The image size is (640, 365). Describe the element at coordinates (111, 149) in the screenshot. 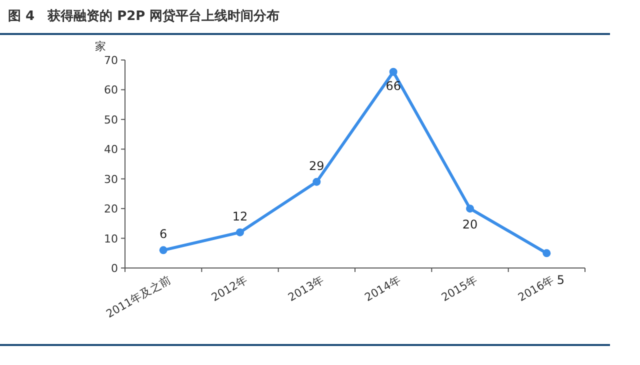

I see `y-tick-label: 40` at that location.